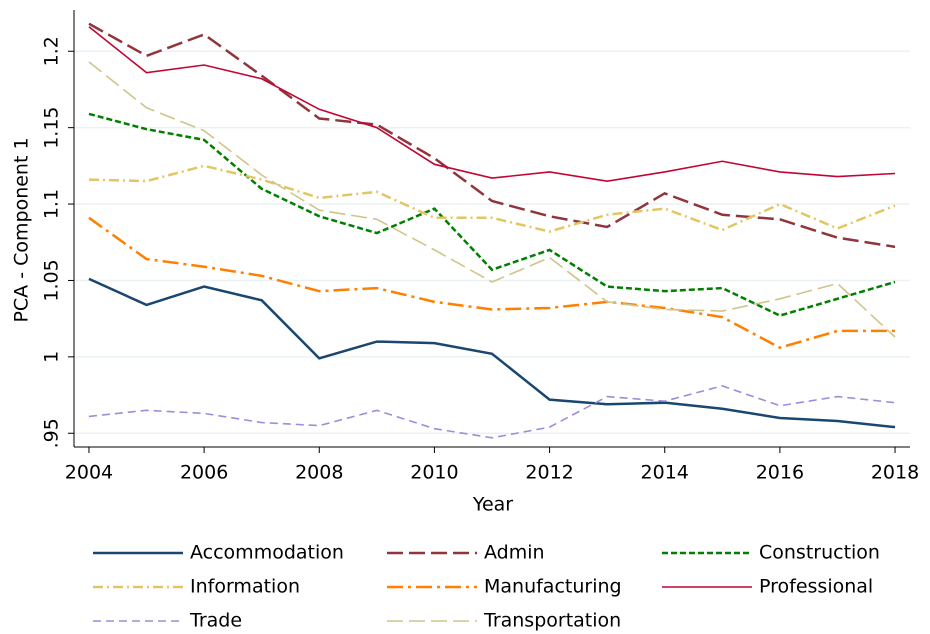 This screenshot has height=634, width=930. What do you see at coordinates (319, 473) in the screenshot?
I see `x-tick-label: 2008` at bounding box center [319, 473].